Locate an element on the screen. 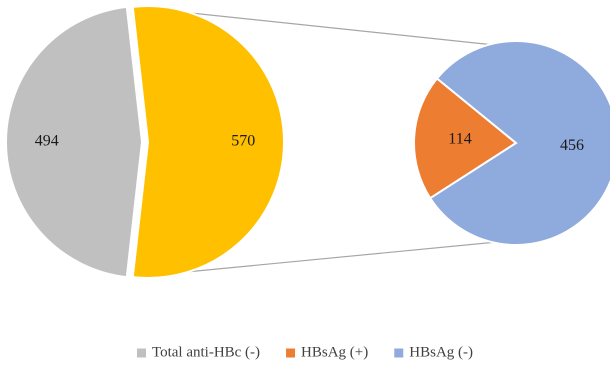 This screenshot has width=610, height=366. data-label-total-anti-hbc-neg: 494 is located at coordinates (47, 141).